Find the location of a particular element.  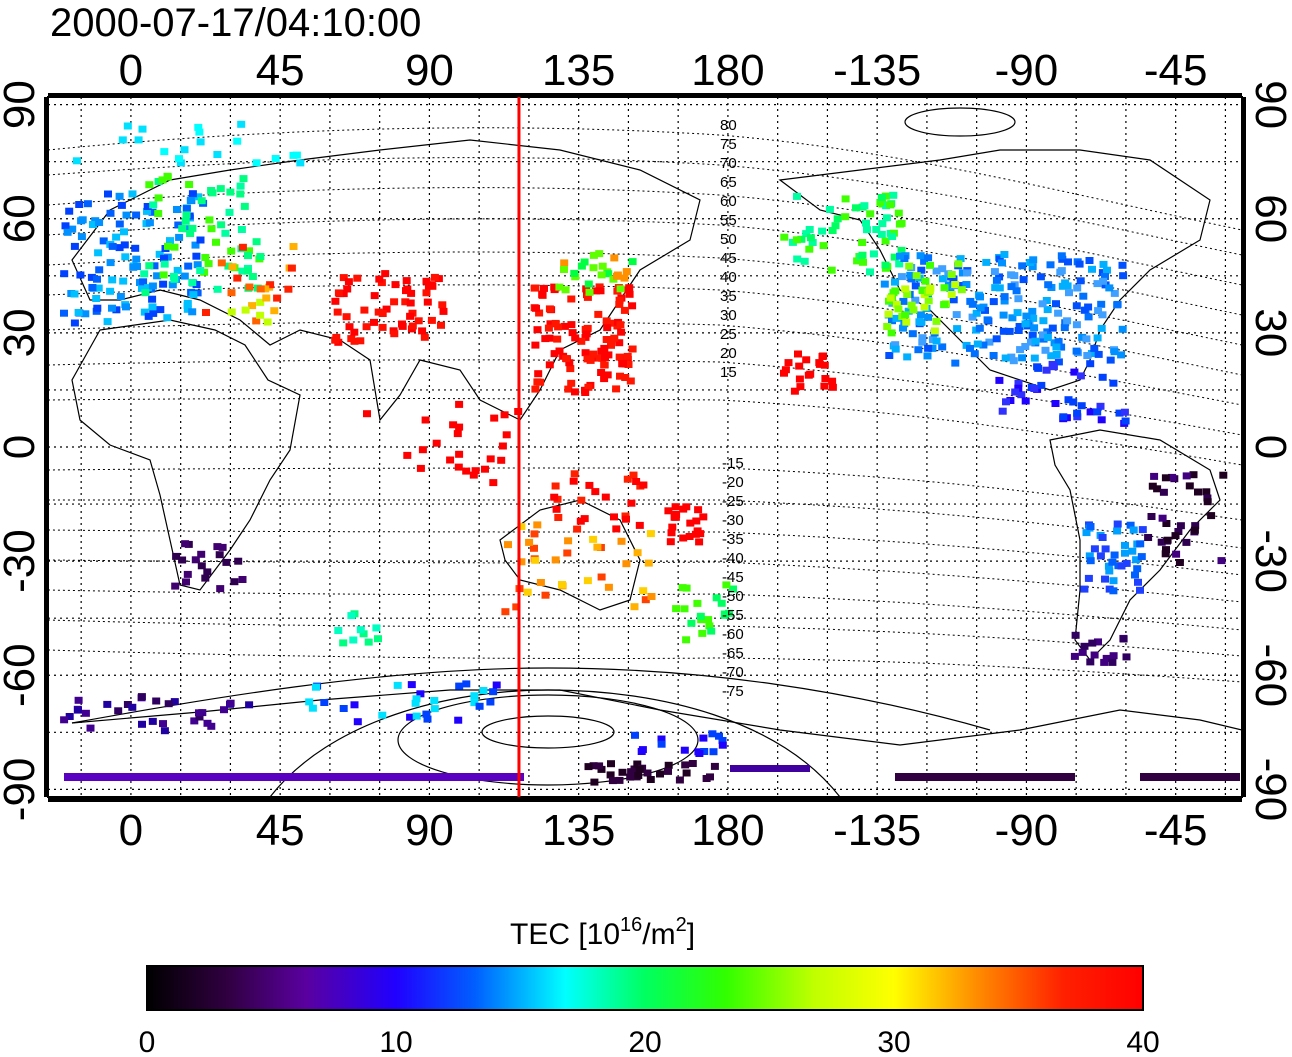

contour-label: 15 is located at coordinates (728, 372).